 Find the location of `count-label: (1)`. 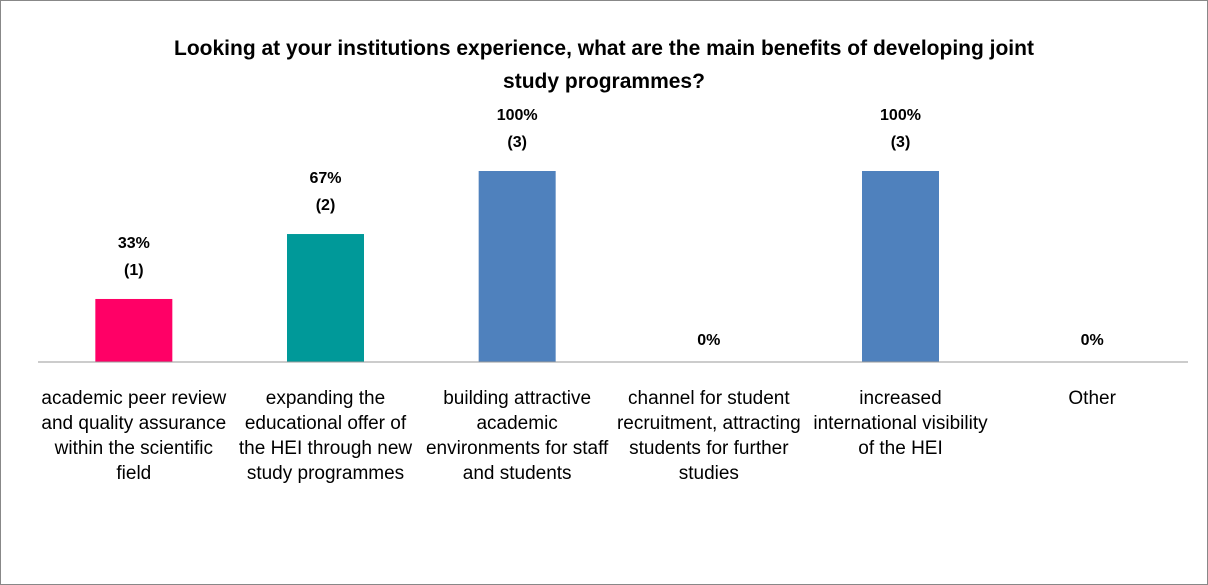

count-label: (1) is located at coordinates (134, 270).